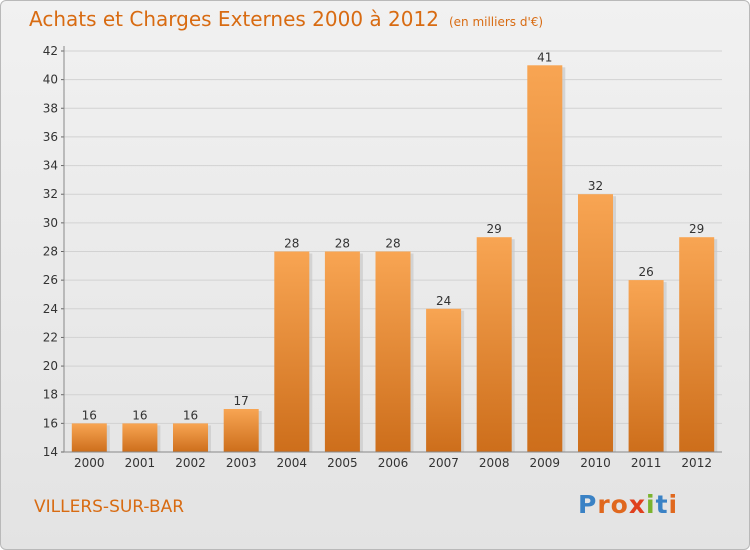 The width and height of the screenshot is (750, 550). What do you see at coordinates (342, 351) in the screenshot?
I see `bar-2005` at bounding box center [342, 351].